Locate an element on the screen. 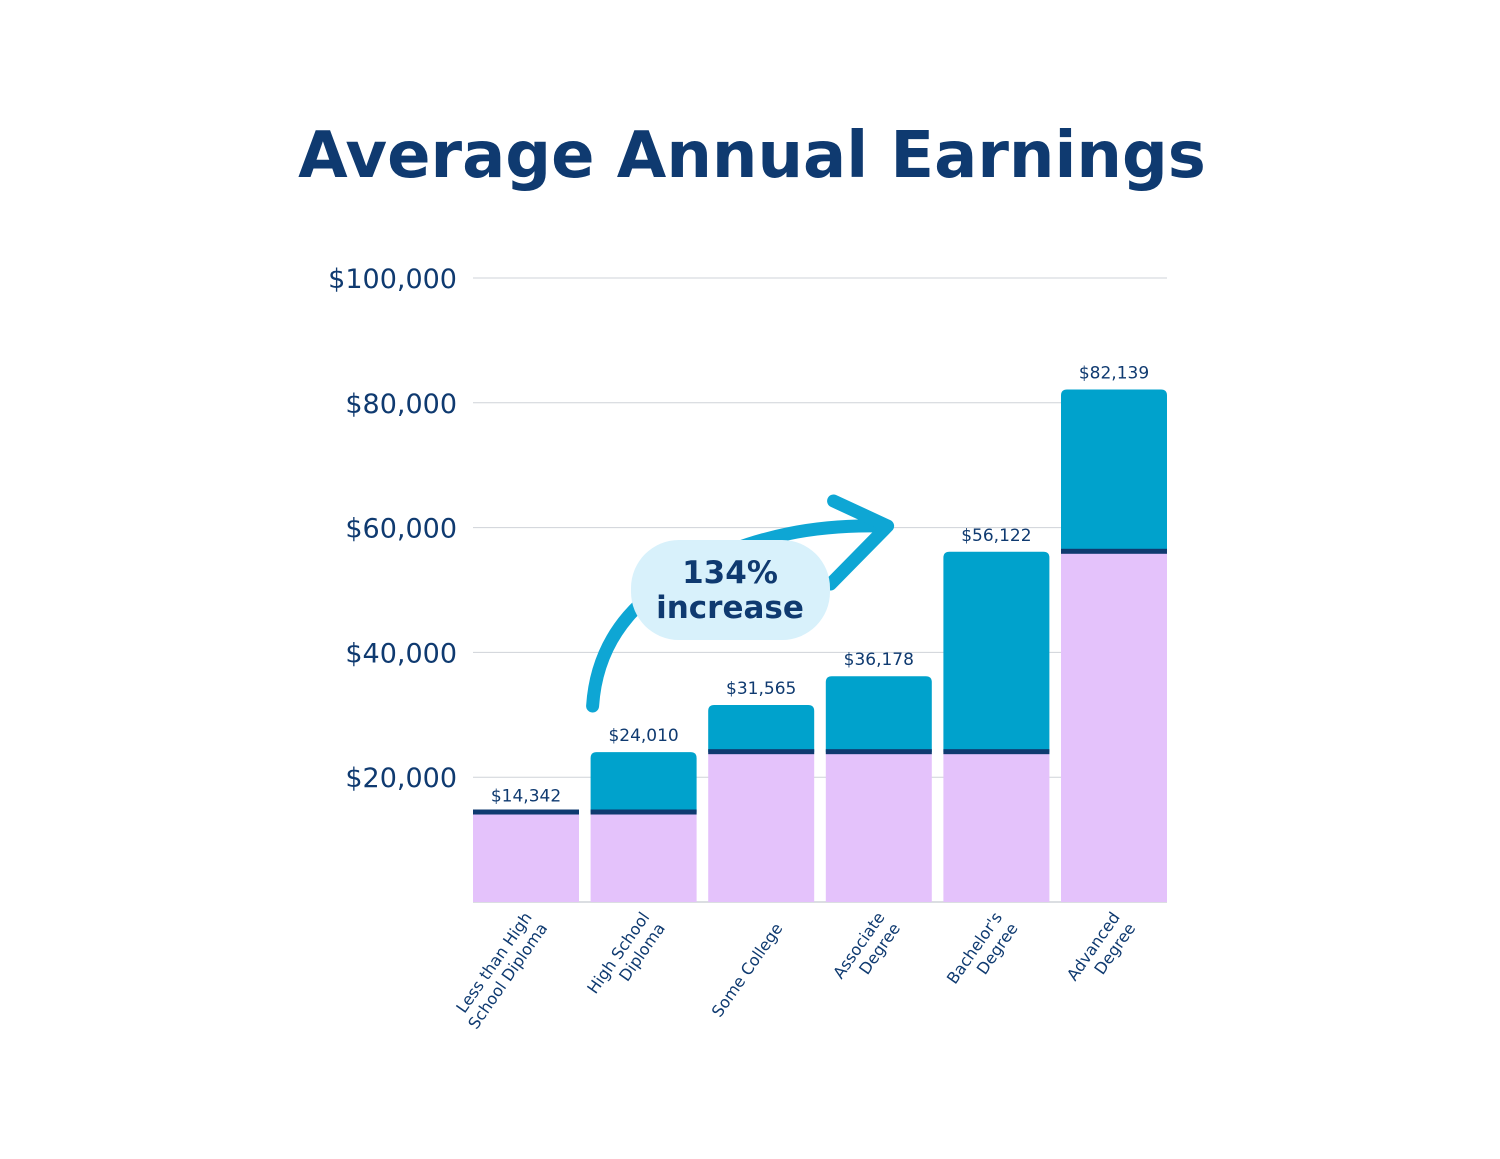 Image resolution: width=1500 pixels, height=1159 pixels. bar-value-label: $36,178 is located at coordinates (879, 660).